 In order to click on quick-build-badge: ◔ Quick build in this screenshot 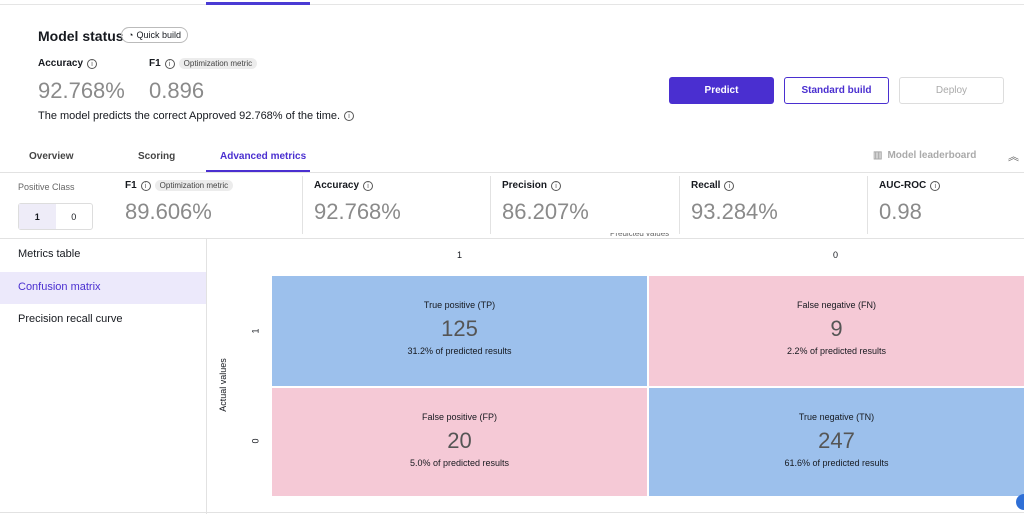, I will do `click(154, 35)`.